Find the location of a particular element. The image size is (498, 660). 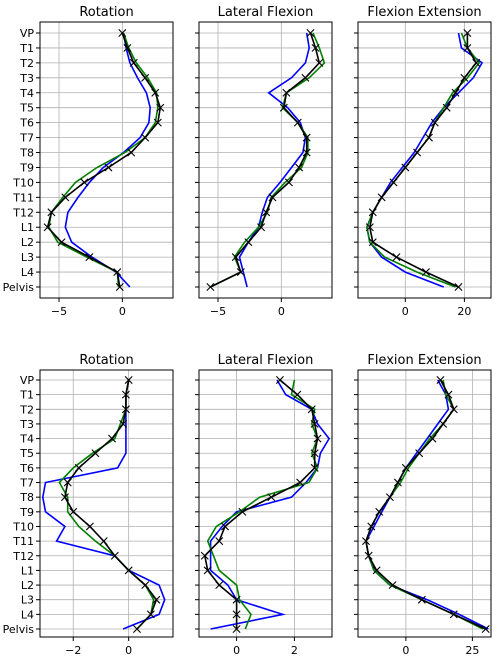

chart-panel-2: Flexion Extension 0 20 is located at coordinates (423, 161).